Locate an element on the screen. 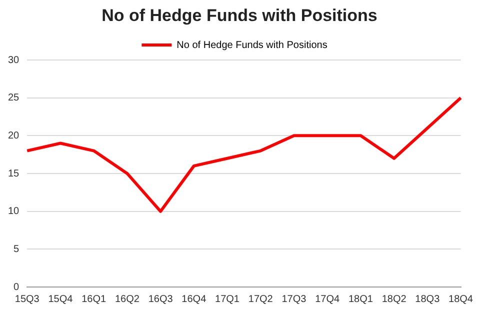 This screenshot has height=315, width=479. x-tick-label: 16Q4 is located at coordinates (194, 299).